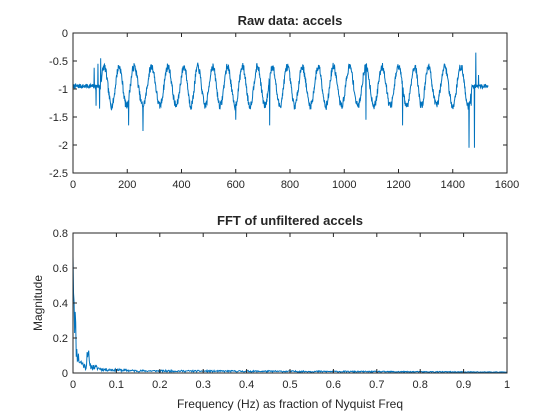 This screenshot has width=560, height=420. What do you see at coordinates (507, 185) in the screenshot?
I see `x-tick-label: 1600` at bounding box center [507, 185].